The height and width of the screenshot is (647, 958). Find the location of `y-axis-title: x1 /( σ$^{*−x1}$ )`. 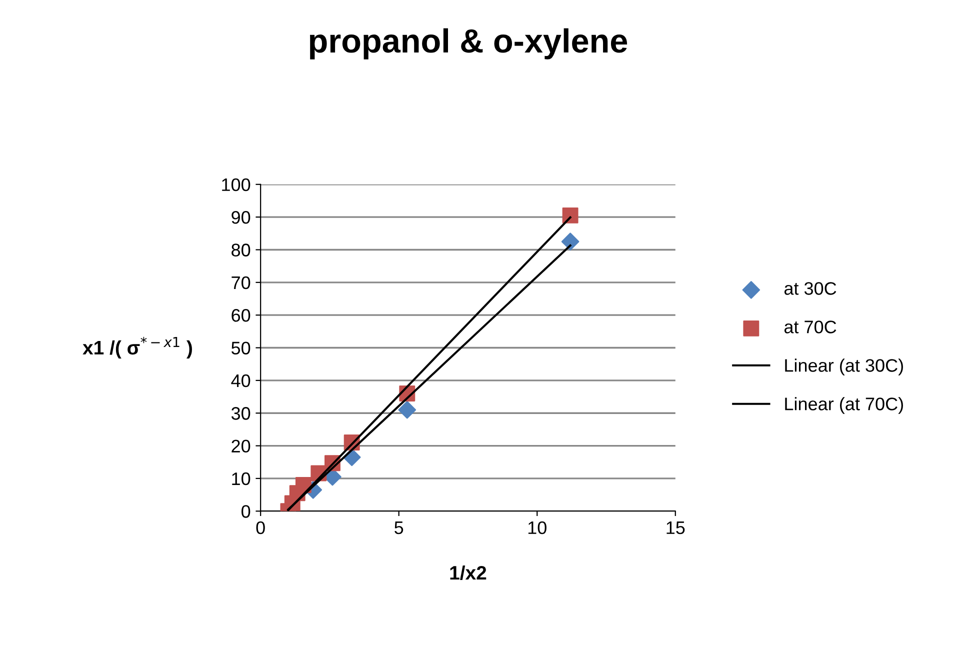

y-axis-title: x1 /( σ$^{*−x1}$ ) is located at coordinates (137, 347).